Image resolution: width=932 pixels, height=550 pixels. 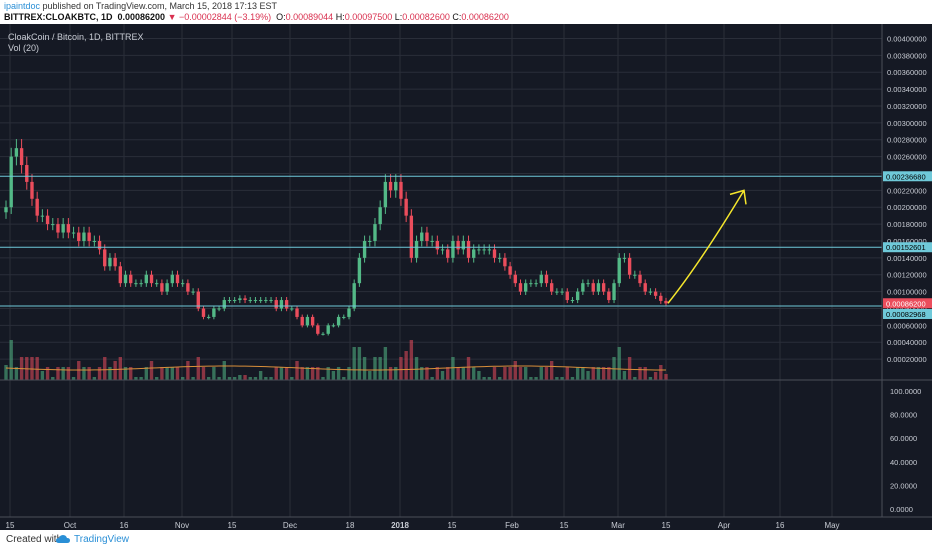 I want to click on author-link: ipaintdoc, so click(x=22, y=6).